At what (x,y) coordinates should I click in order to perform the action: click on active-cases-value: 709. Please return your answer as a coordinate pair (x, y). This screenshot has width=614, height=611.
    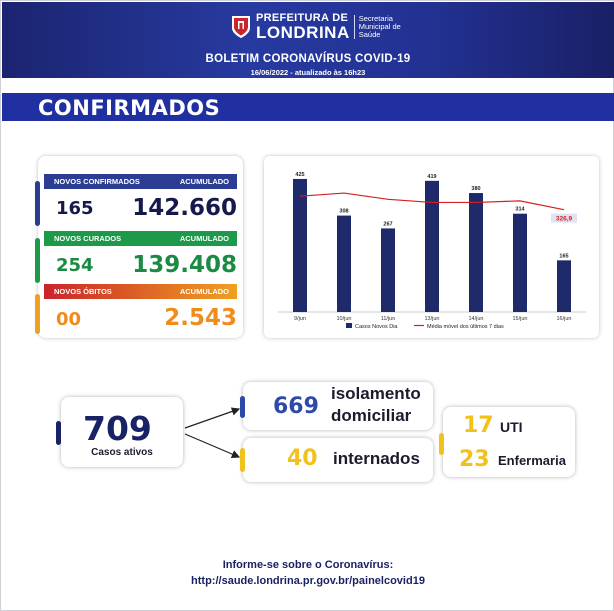
    Looking at the image, I should click on (117, 428).